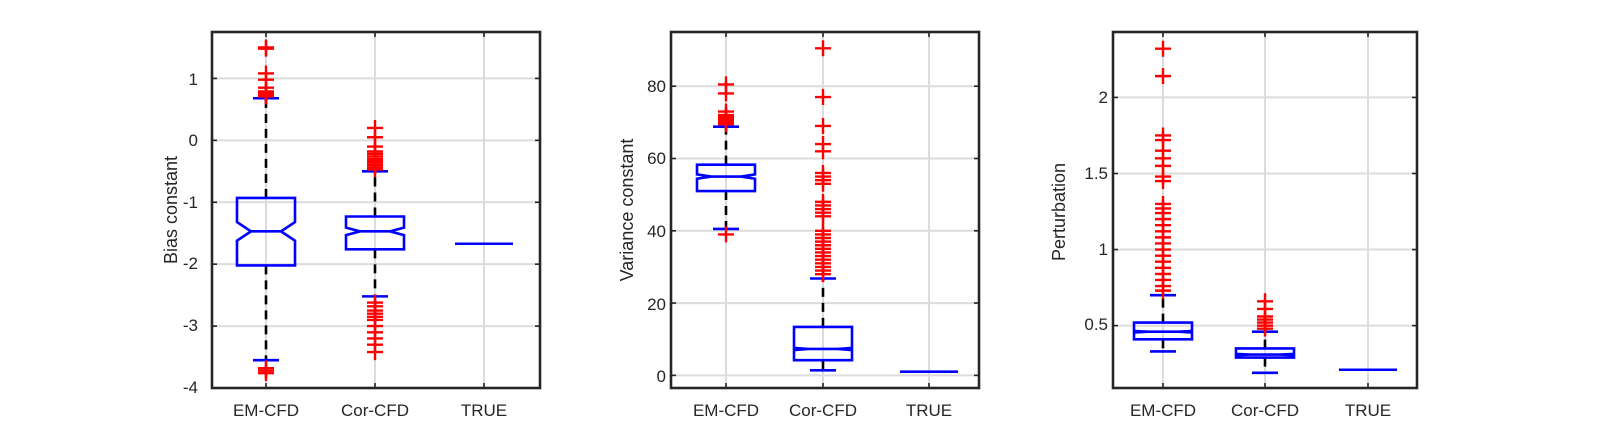 Image resolution: width=1600 pixels, height=446 pixels. I want to click on y-tick-label: 2, so click(1103, 97).